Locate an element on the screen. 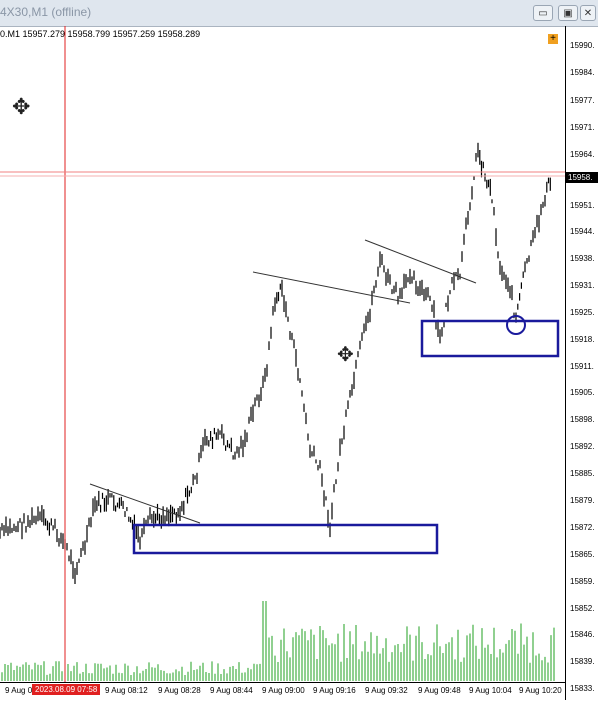 This screenshot has width=598, height=701. price-tick-label: 15918. is located at coordinates (582, 339).